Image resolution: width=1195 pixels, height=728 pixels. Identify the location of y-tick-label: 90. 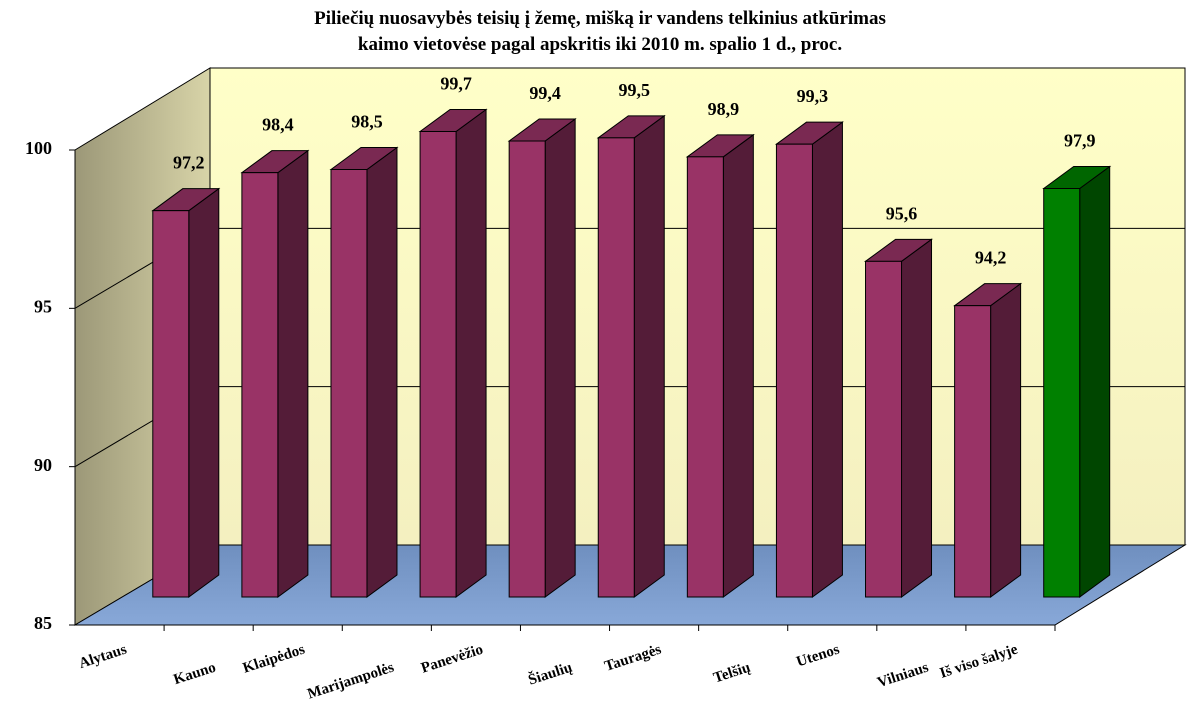
(43, 465).